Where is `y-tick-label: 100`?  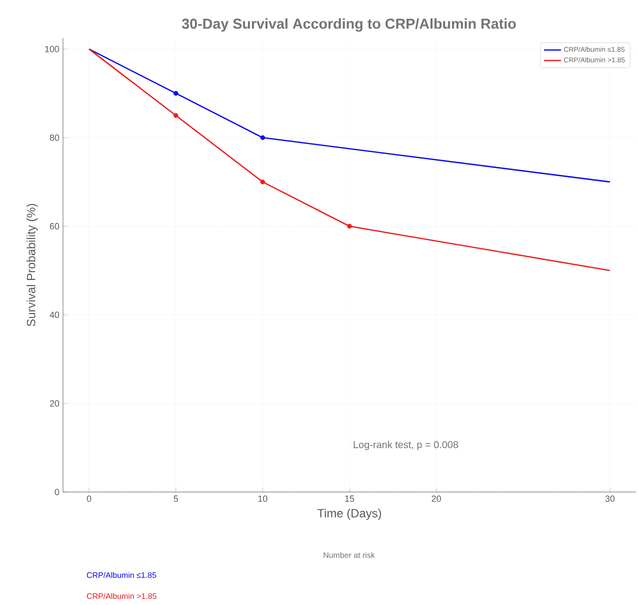 y-tick-label: 100 is located at coordinates (52, 49).